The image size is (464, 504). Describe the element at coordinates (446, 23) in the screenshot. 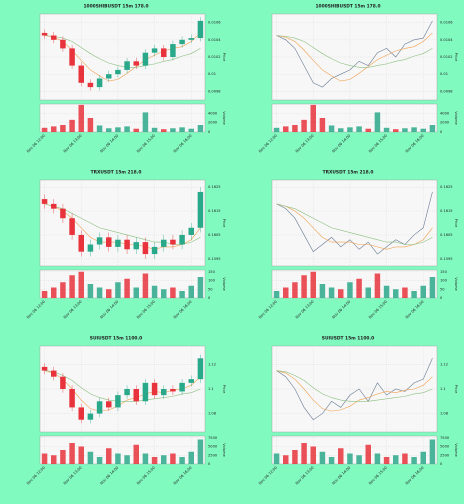

I see `y-tick-label: 0.0106` at that location.